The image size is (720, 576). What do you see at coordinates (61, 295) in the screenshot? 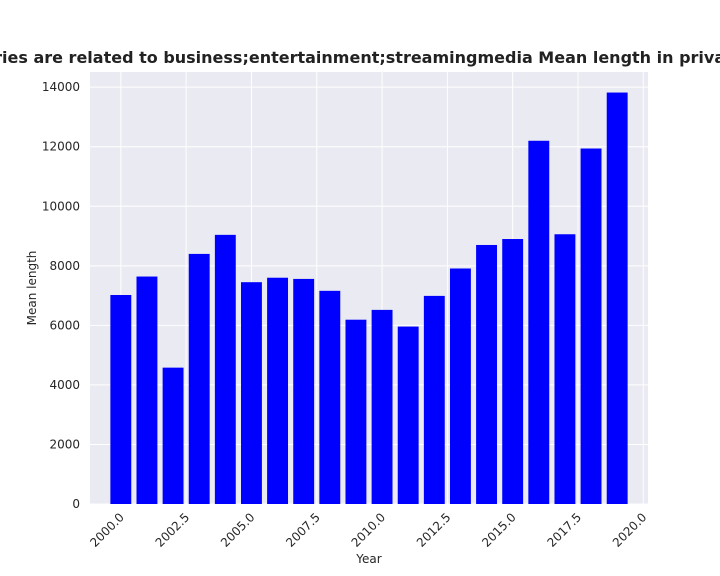
I see `y-tick-labels: 0 2000 4000 6000 8000 10000 12000 14000` at bounding box center [61, 295].